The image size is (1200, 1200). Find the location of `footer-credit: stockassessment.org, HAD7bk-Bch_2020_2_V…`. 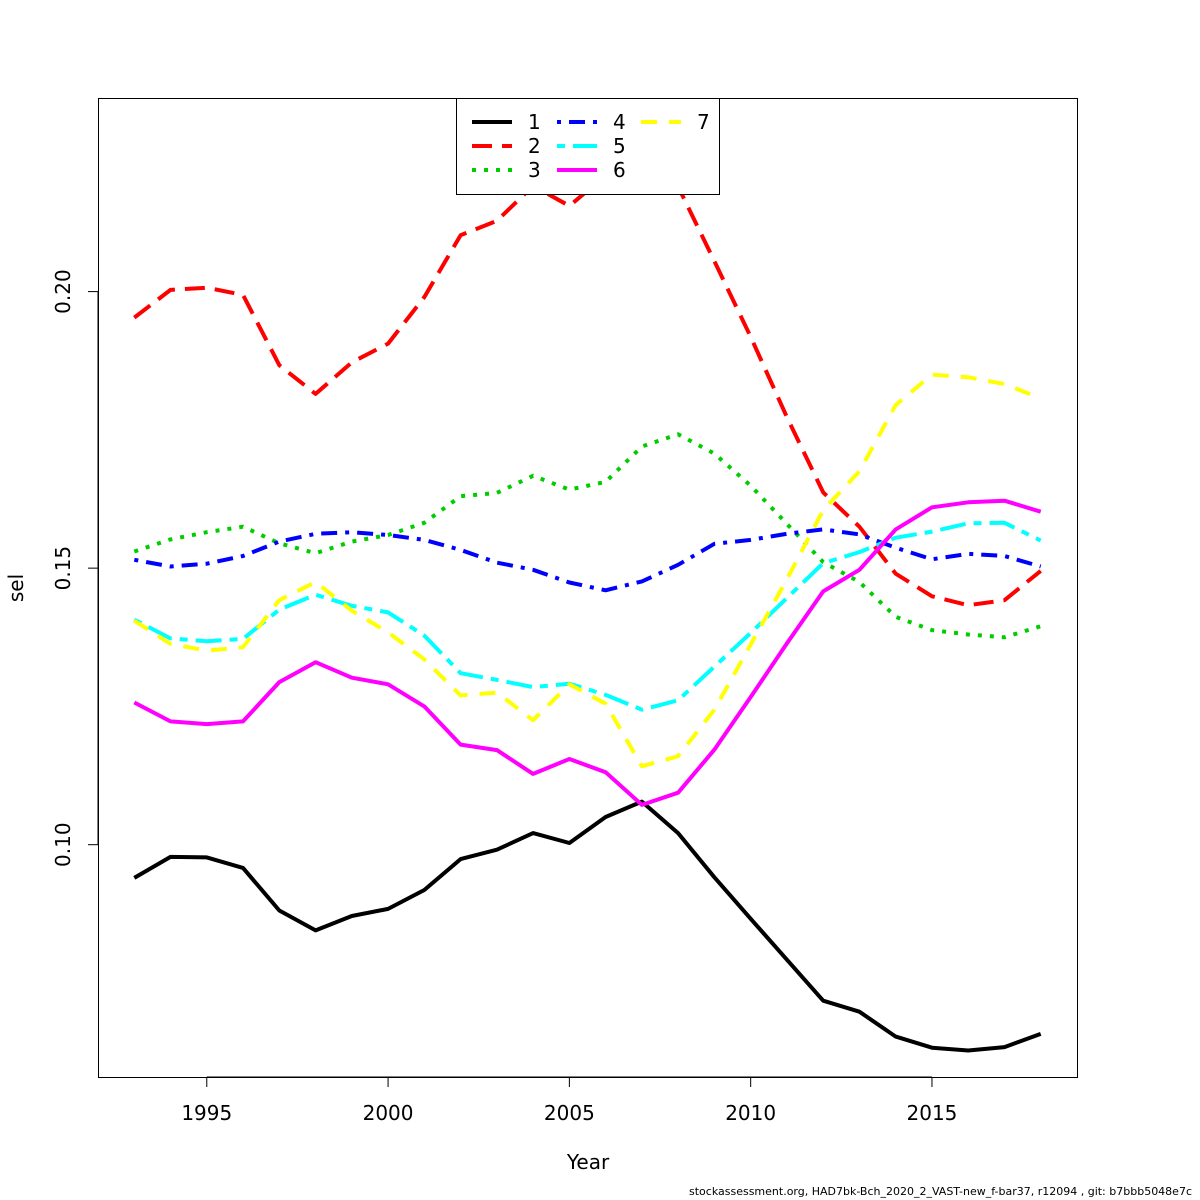

footer-credit: stockassessment.org, HAD7bk-Bch_2020_2_V… is located at coordinates (940, 1191).